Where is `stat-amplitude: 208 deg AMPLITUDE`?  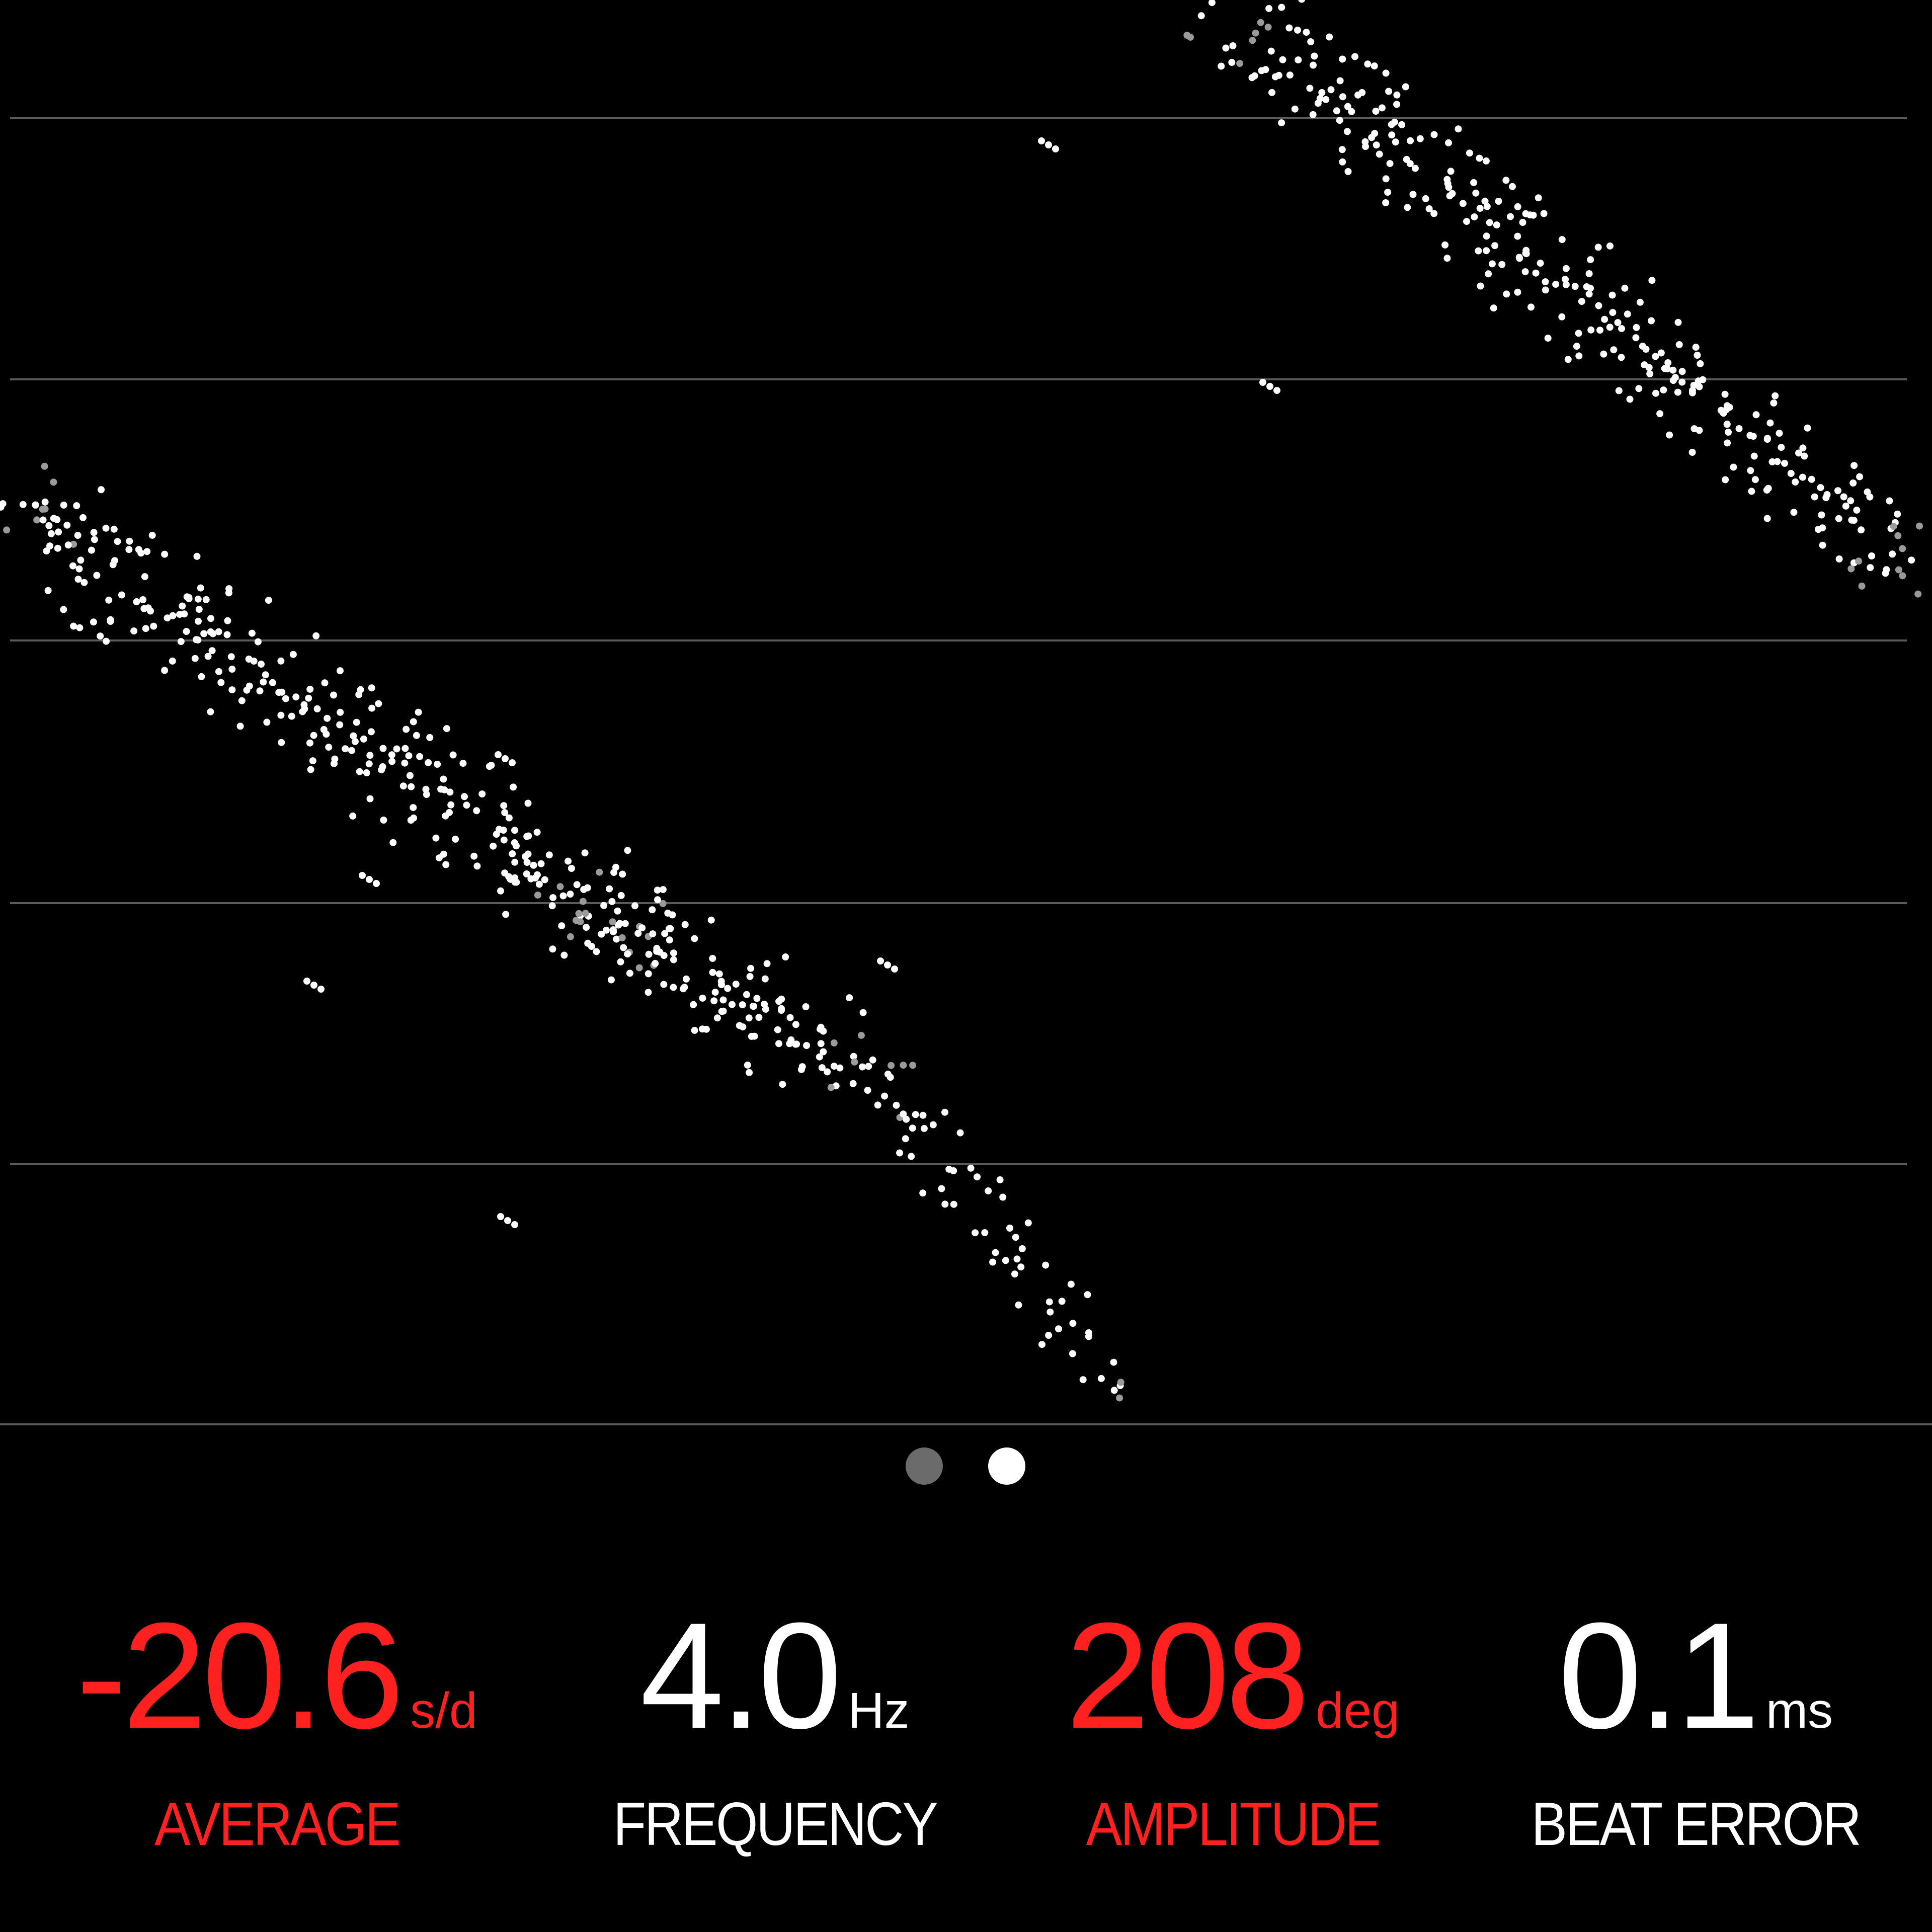 stat-amplitude: 208 deg AMPLITUDE is located at coordinates (1232, 1729).